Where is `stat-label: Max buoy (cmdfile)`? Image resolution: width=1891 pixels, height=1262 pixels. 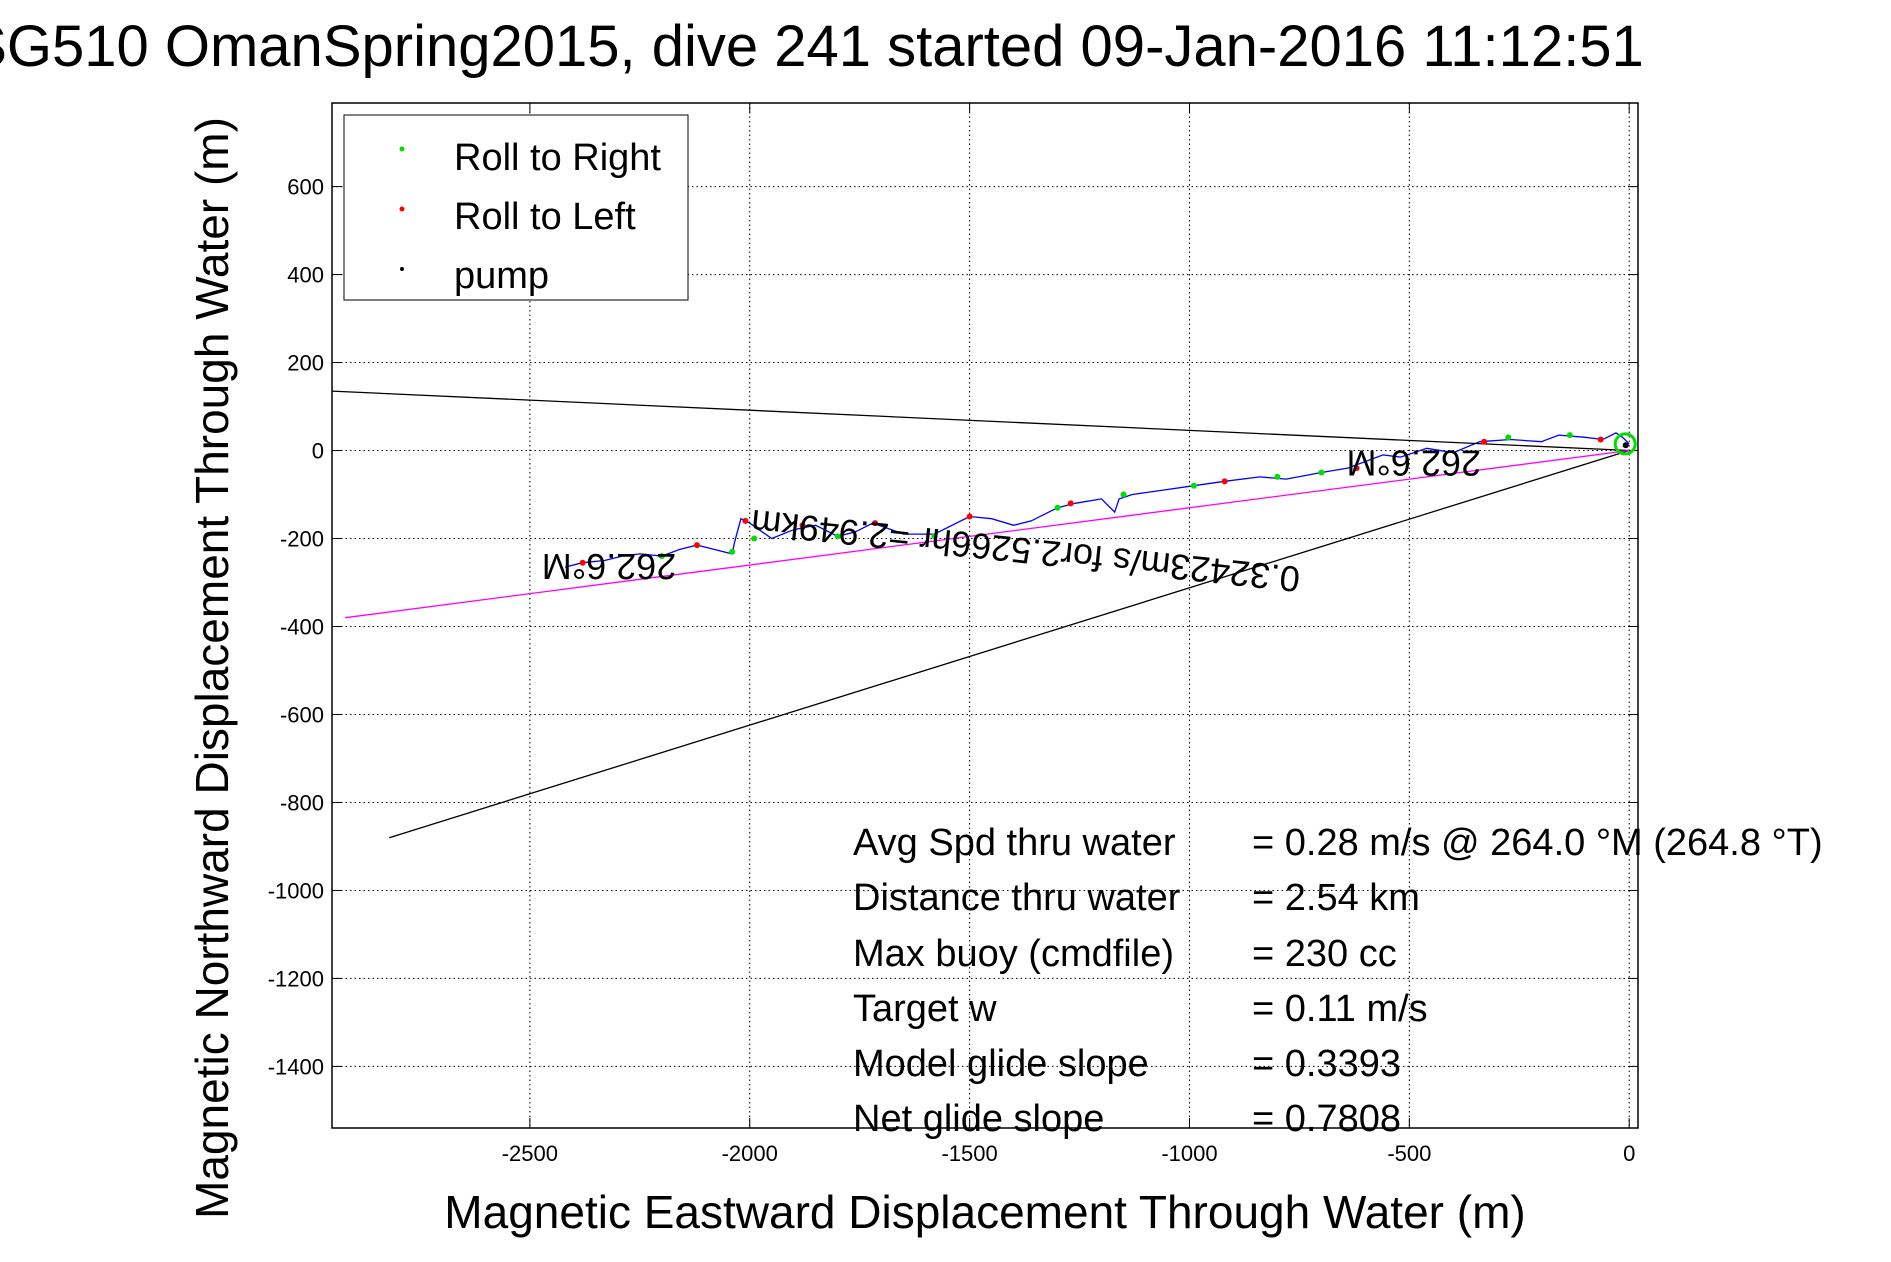
stat-label: Max buoy (cmdfile) is located at coordinates (1013, 954).